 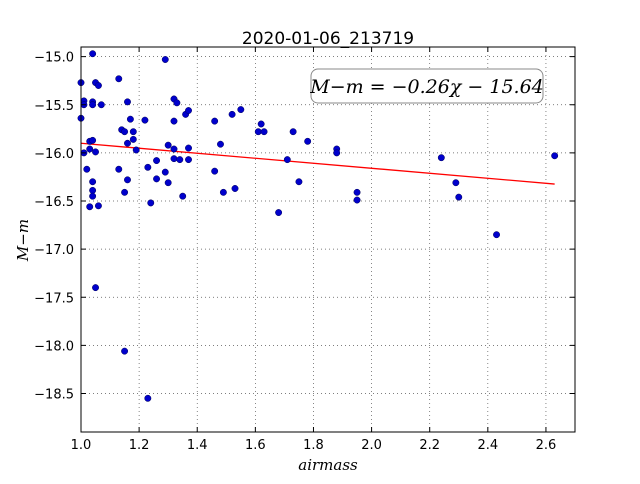 I want to click on y-tick-label: −15.5, so click(x=54, y=106).